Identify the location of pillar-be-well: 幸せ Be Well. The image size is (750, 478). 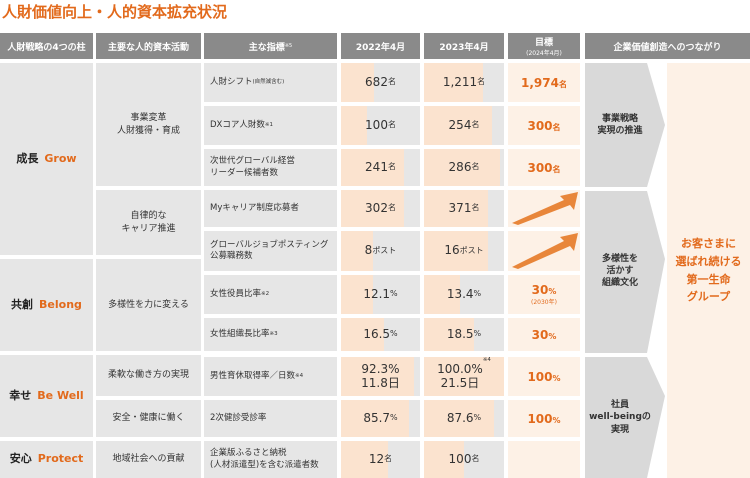
(46, 395).